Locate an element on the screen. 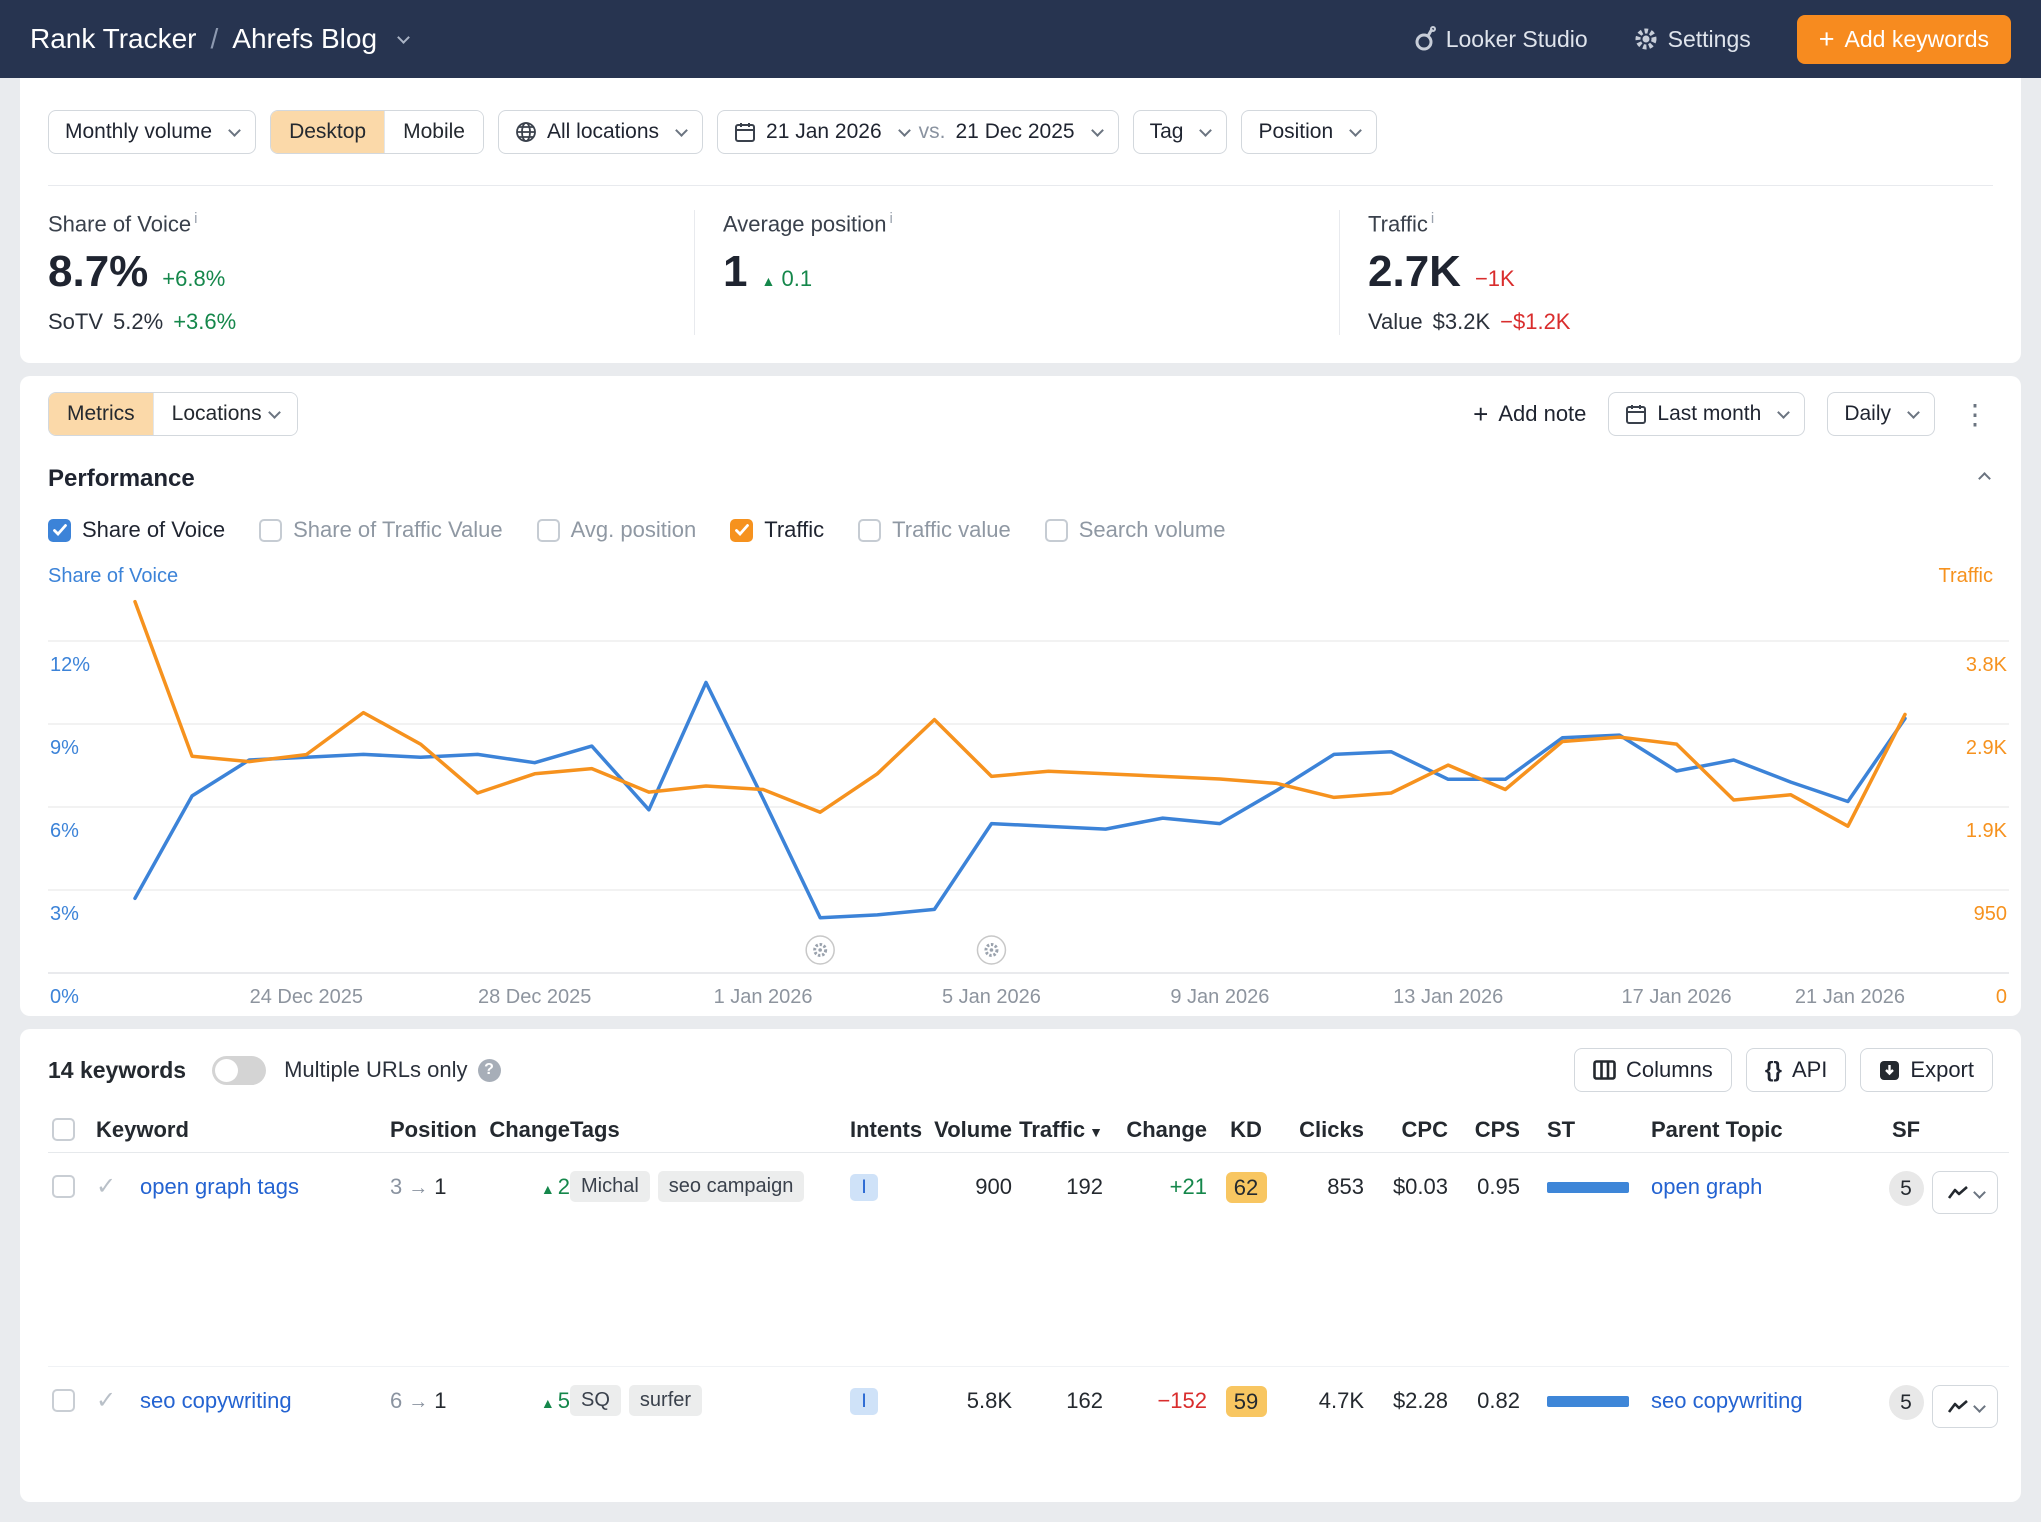 This screenshot has width=2041, height=1522. topbar-actions: Looker Studio Settings + Add keywords is located at coordinates (1712, 39).